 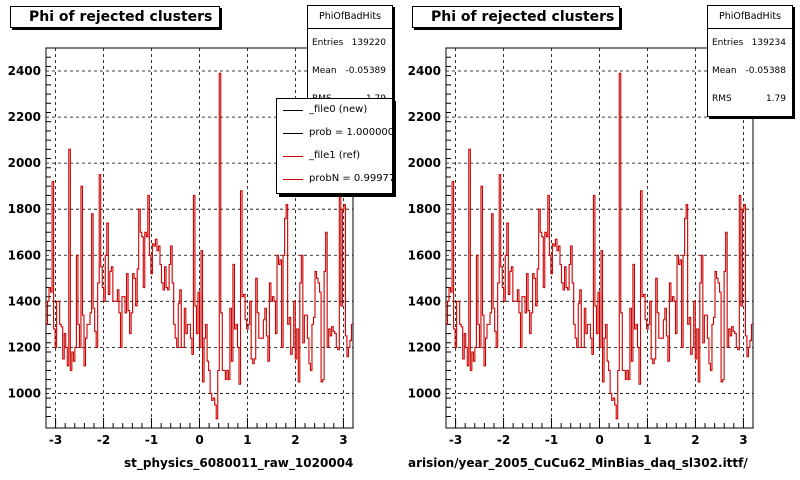 What do you see at coordinates (750, 43) in the screenshot?
I see `stats-row: Entries 139234` at bounding box center [750, 43].